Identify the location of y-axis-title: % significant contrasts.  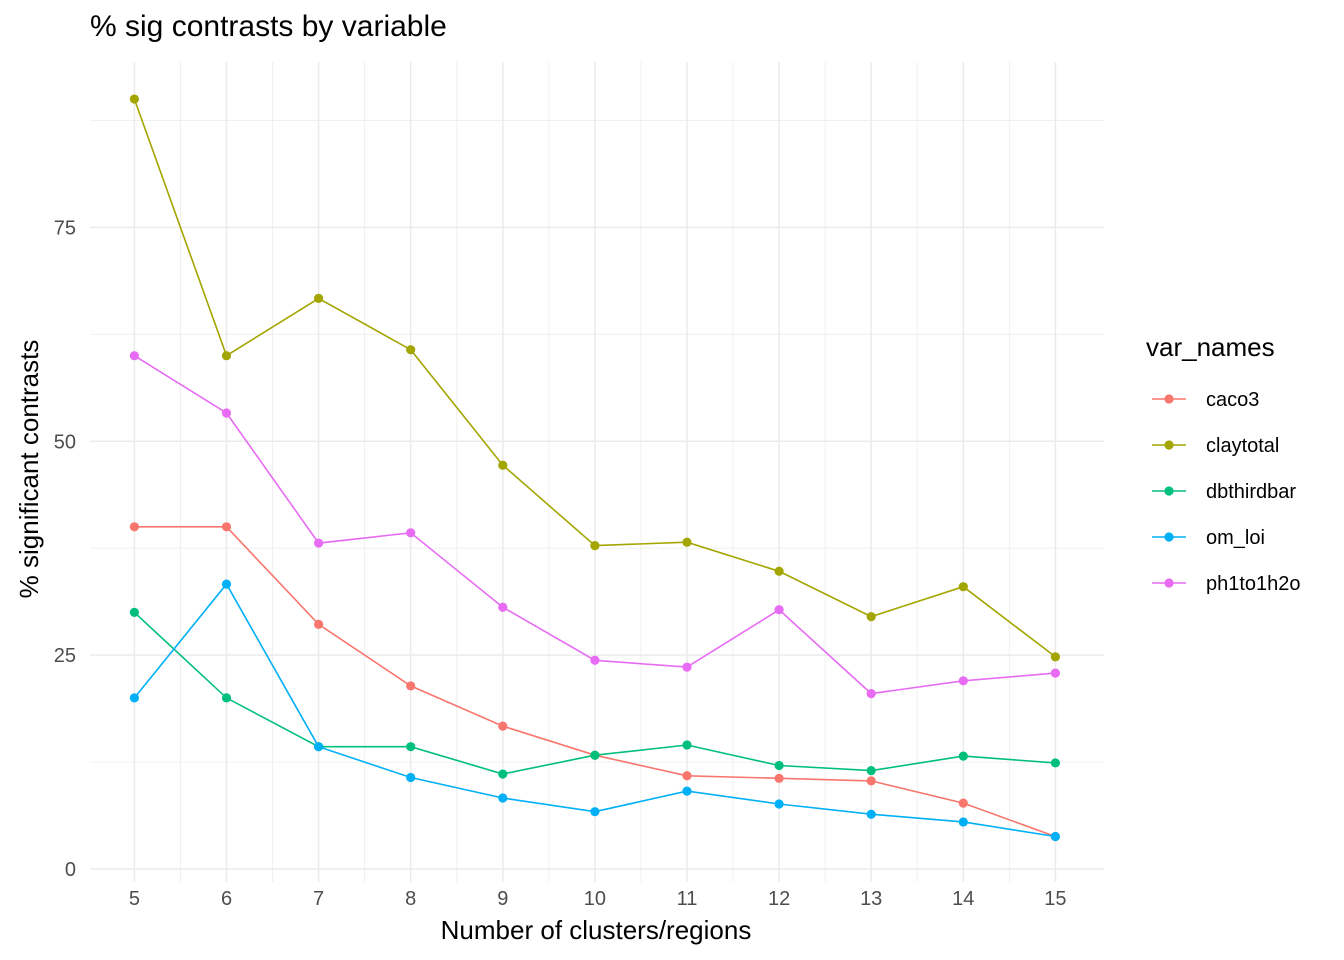
(29, 469).